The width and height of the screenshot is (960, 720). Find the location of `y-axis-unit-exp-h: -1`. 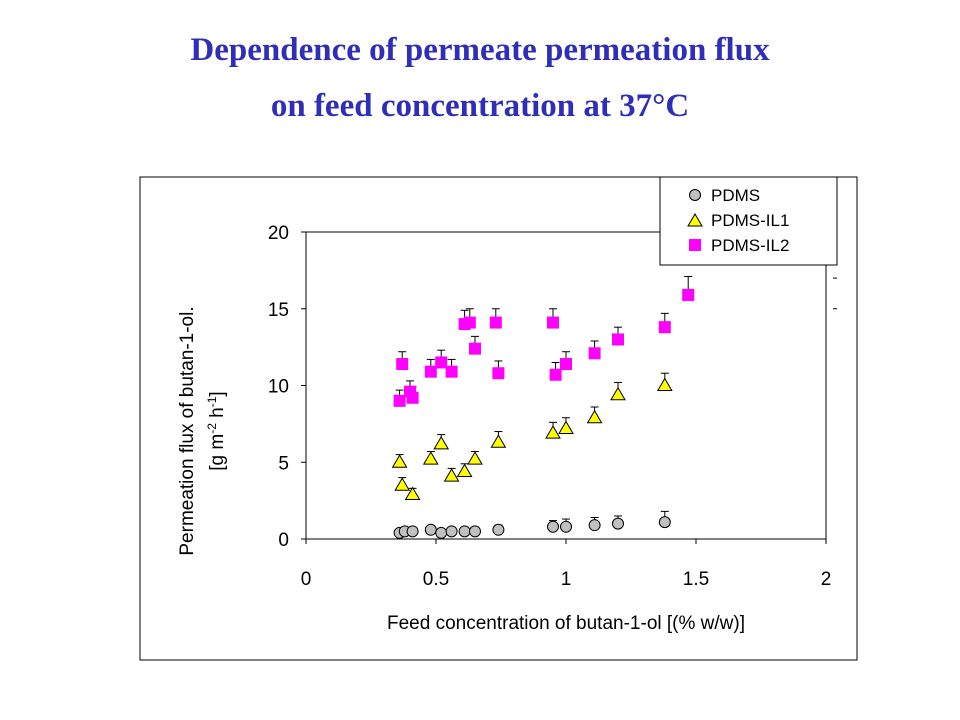

y-axis-unit-exp-h: -1 is located at coordinates (212, 401).